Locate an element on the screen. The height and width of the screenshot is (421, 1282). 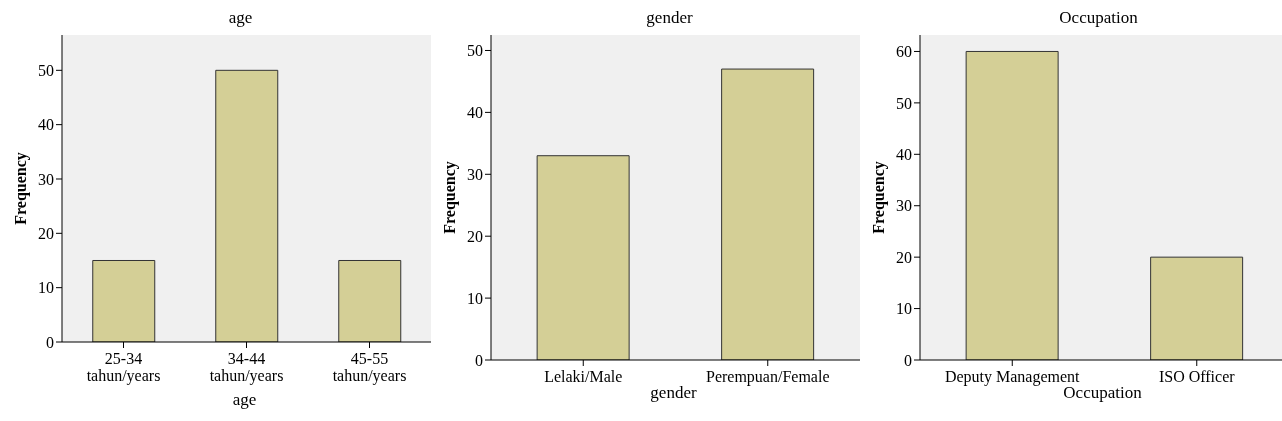
x-tick-label: ISO Officer is located at coordinates (1197, 376).